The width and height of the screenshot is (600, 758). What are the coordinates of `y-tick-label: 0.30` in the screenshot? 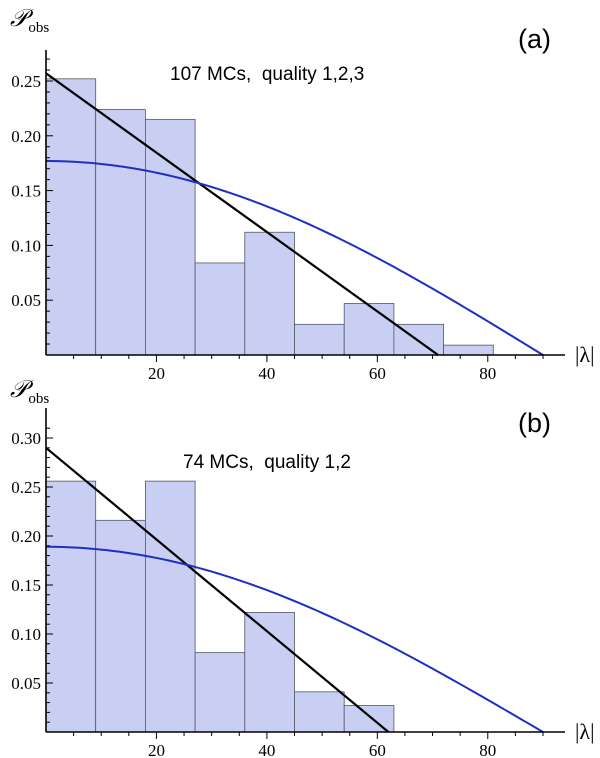 It's located at (26, 438).